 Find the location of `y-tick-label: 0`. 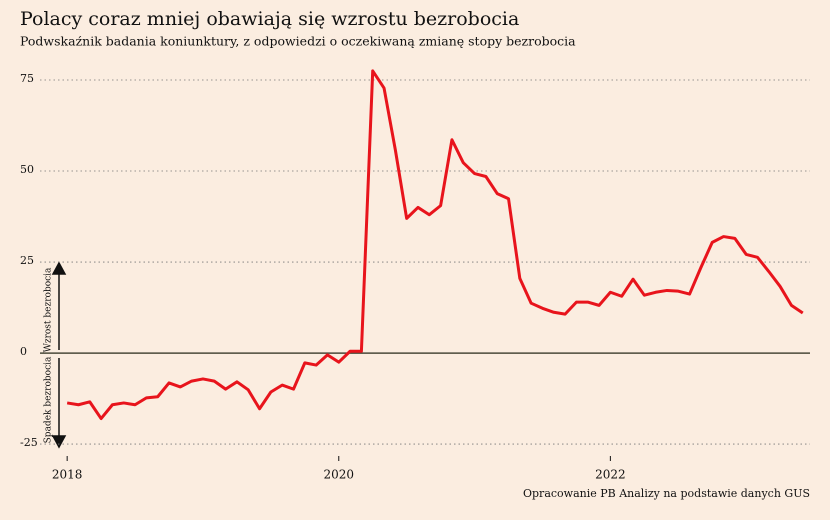

y-tick-label: 0 is located at coordinates (23, 351).